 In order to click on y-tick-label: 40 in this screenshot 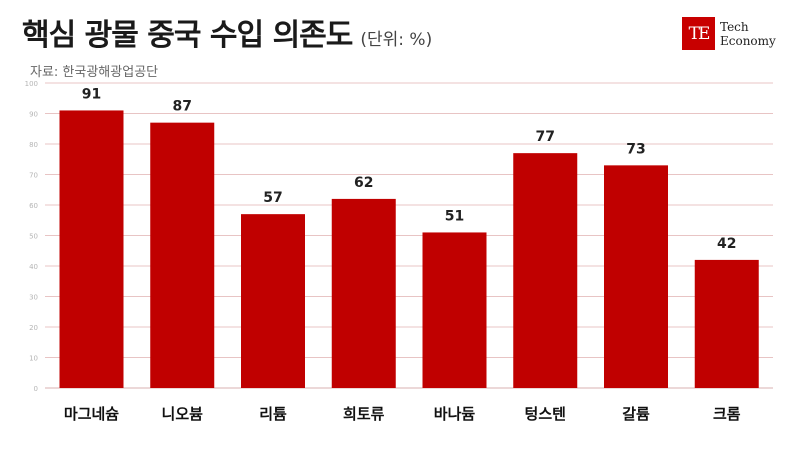, I will do `click(33, 267)`.